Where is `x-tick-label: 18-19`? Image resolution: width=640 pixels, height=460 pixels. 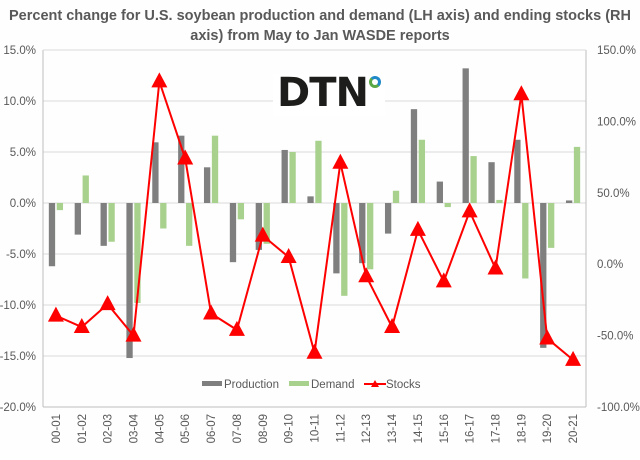
x-tick-label: 18-19 is located at coordinates (522, 428).